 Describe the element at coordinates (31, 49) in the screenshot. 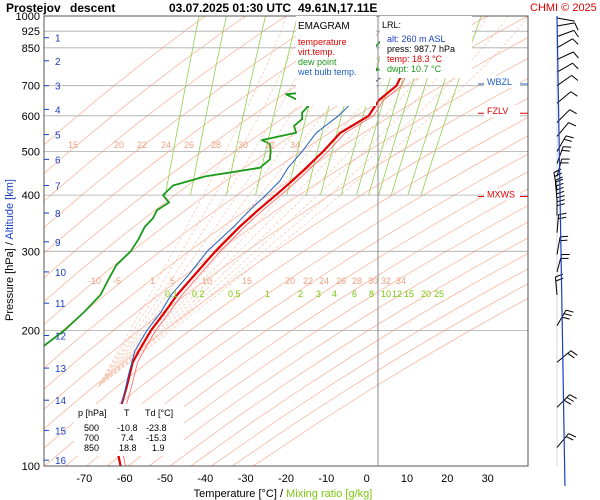

I see `pressure-tick-label: 850` at that location.